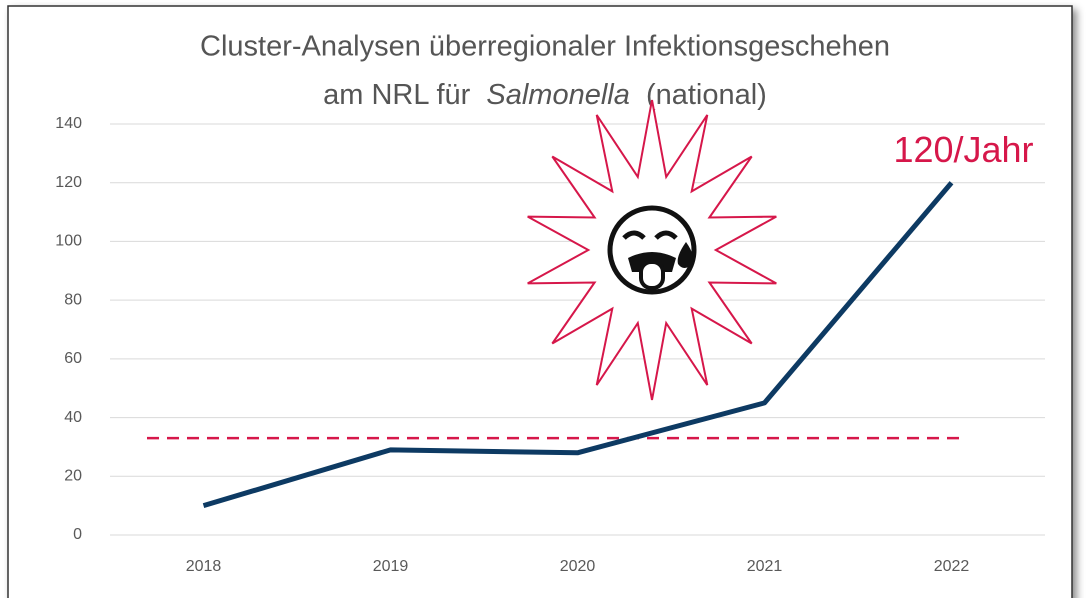 The image size is (1091, 598). Describe the element at coordinates (952, 566) in the screenshot. I see `x-tick-label: 2022` at that location.